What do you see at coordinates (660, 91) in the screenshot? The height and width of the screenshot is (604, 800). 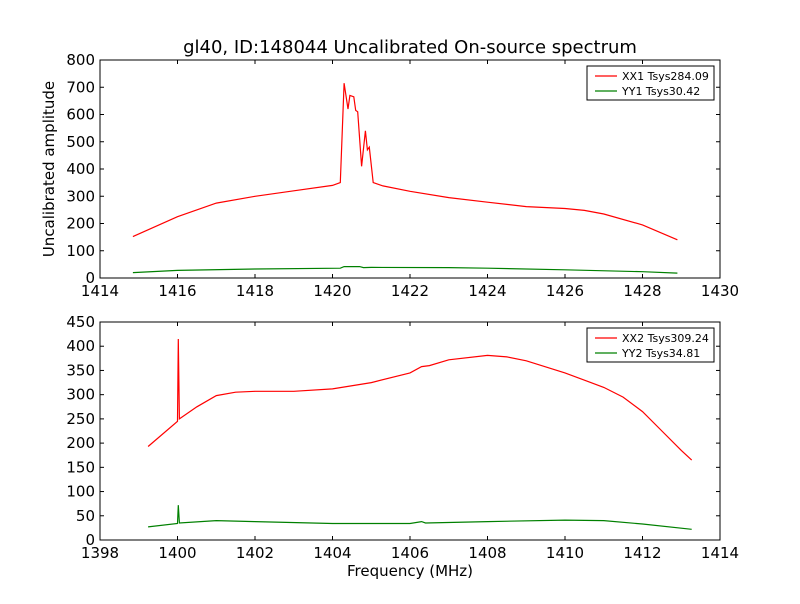 I see `legend-label: YY1 Tsys30.42` at bounding box center [660, 91].